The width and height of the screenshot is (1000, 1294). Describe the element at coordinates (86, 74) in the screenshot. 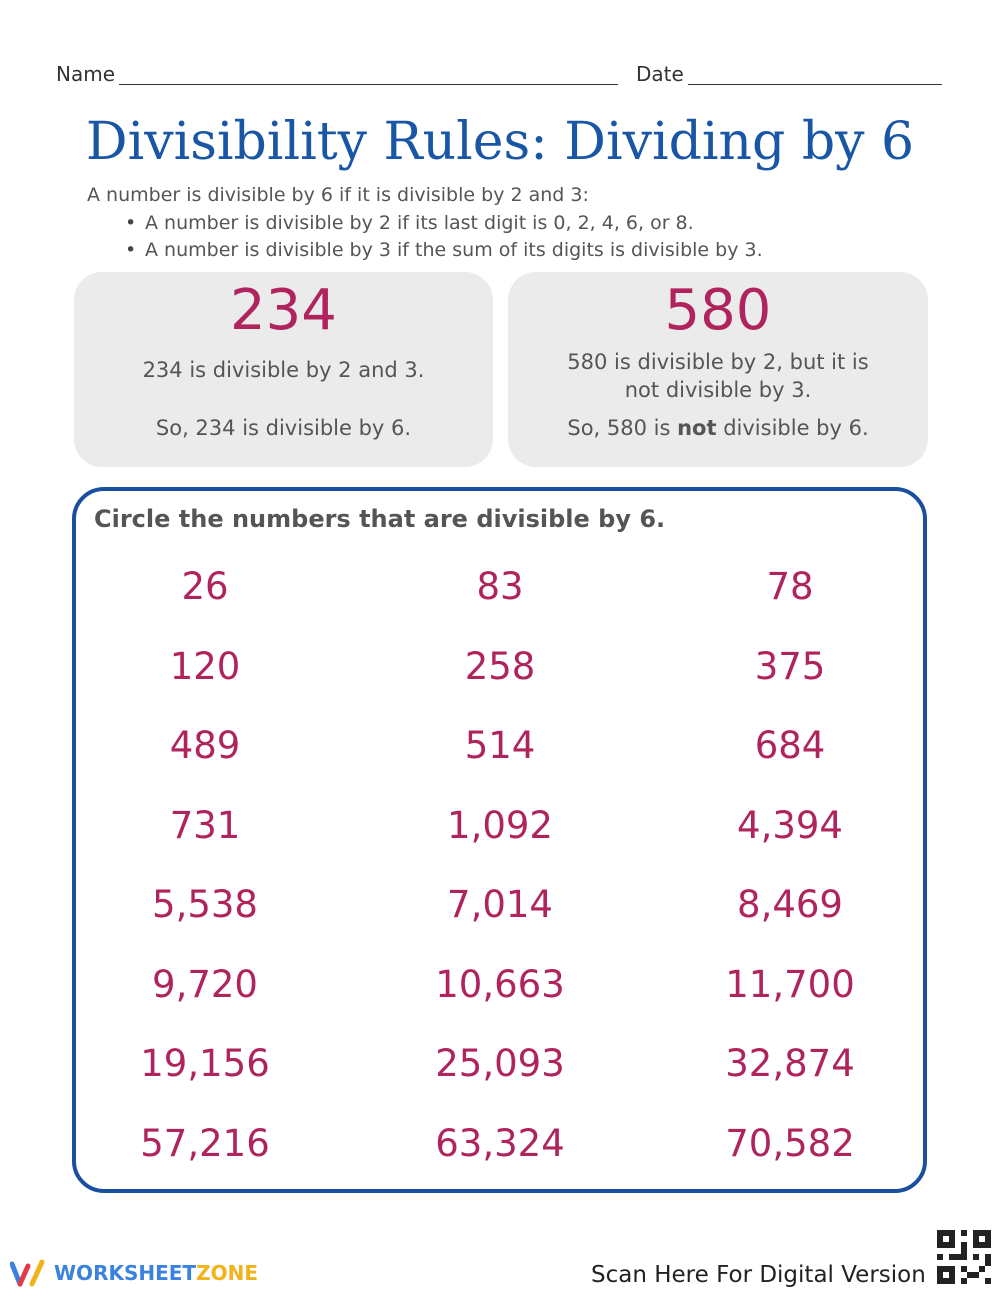

I see `name-label: Name` at that location.